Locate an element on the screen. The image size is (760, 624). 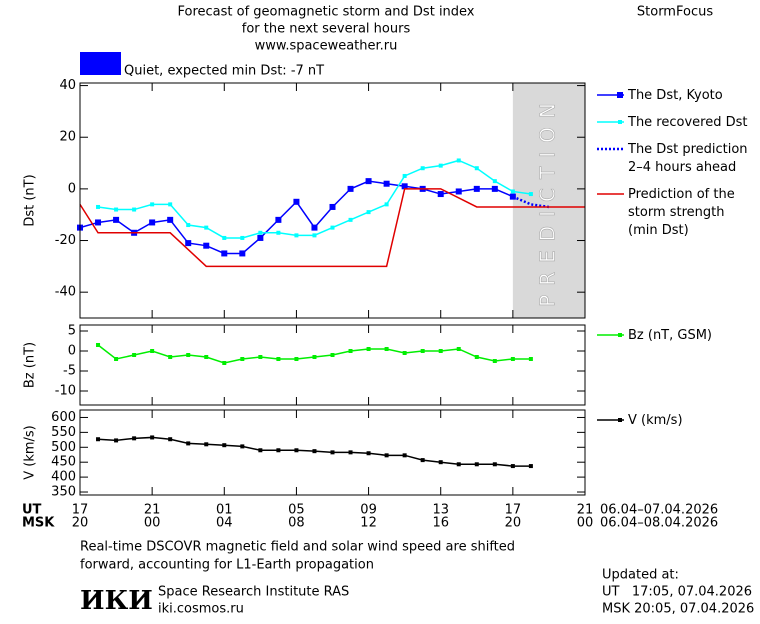
legend-label: Prediction of the storm strength (min Dst) is located at coordinates (681, 212).